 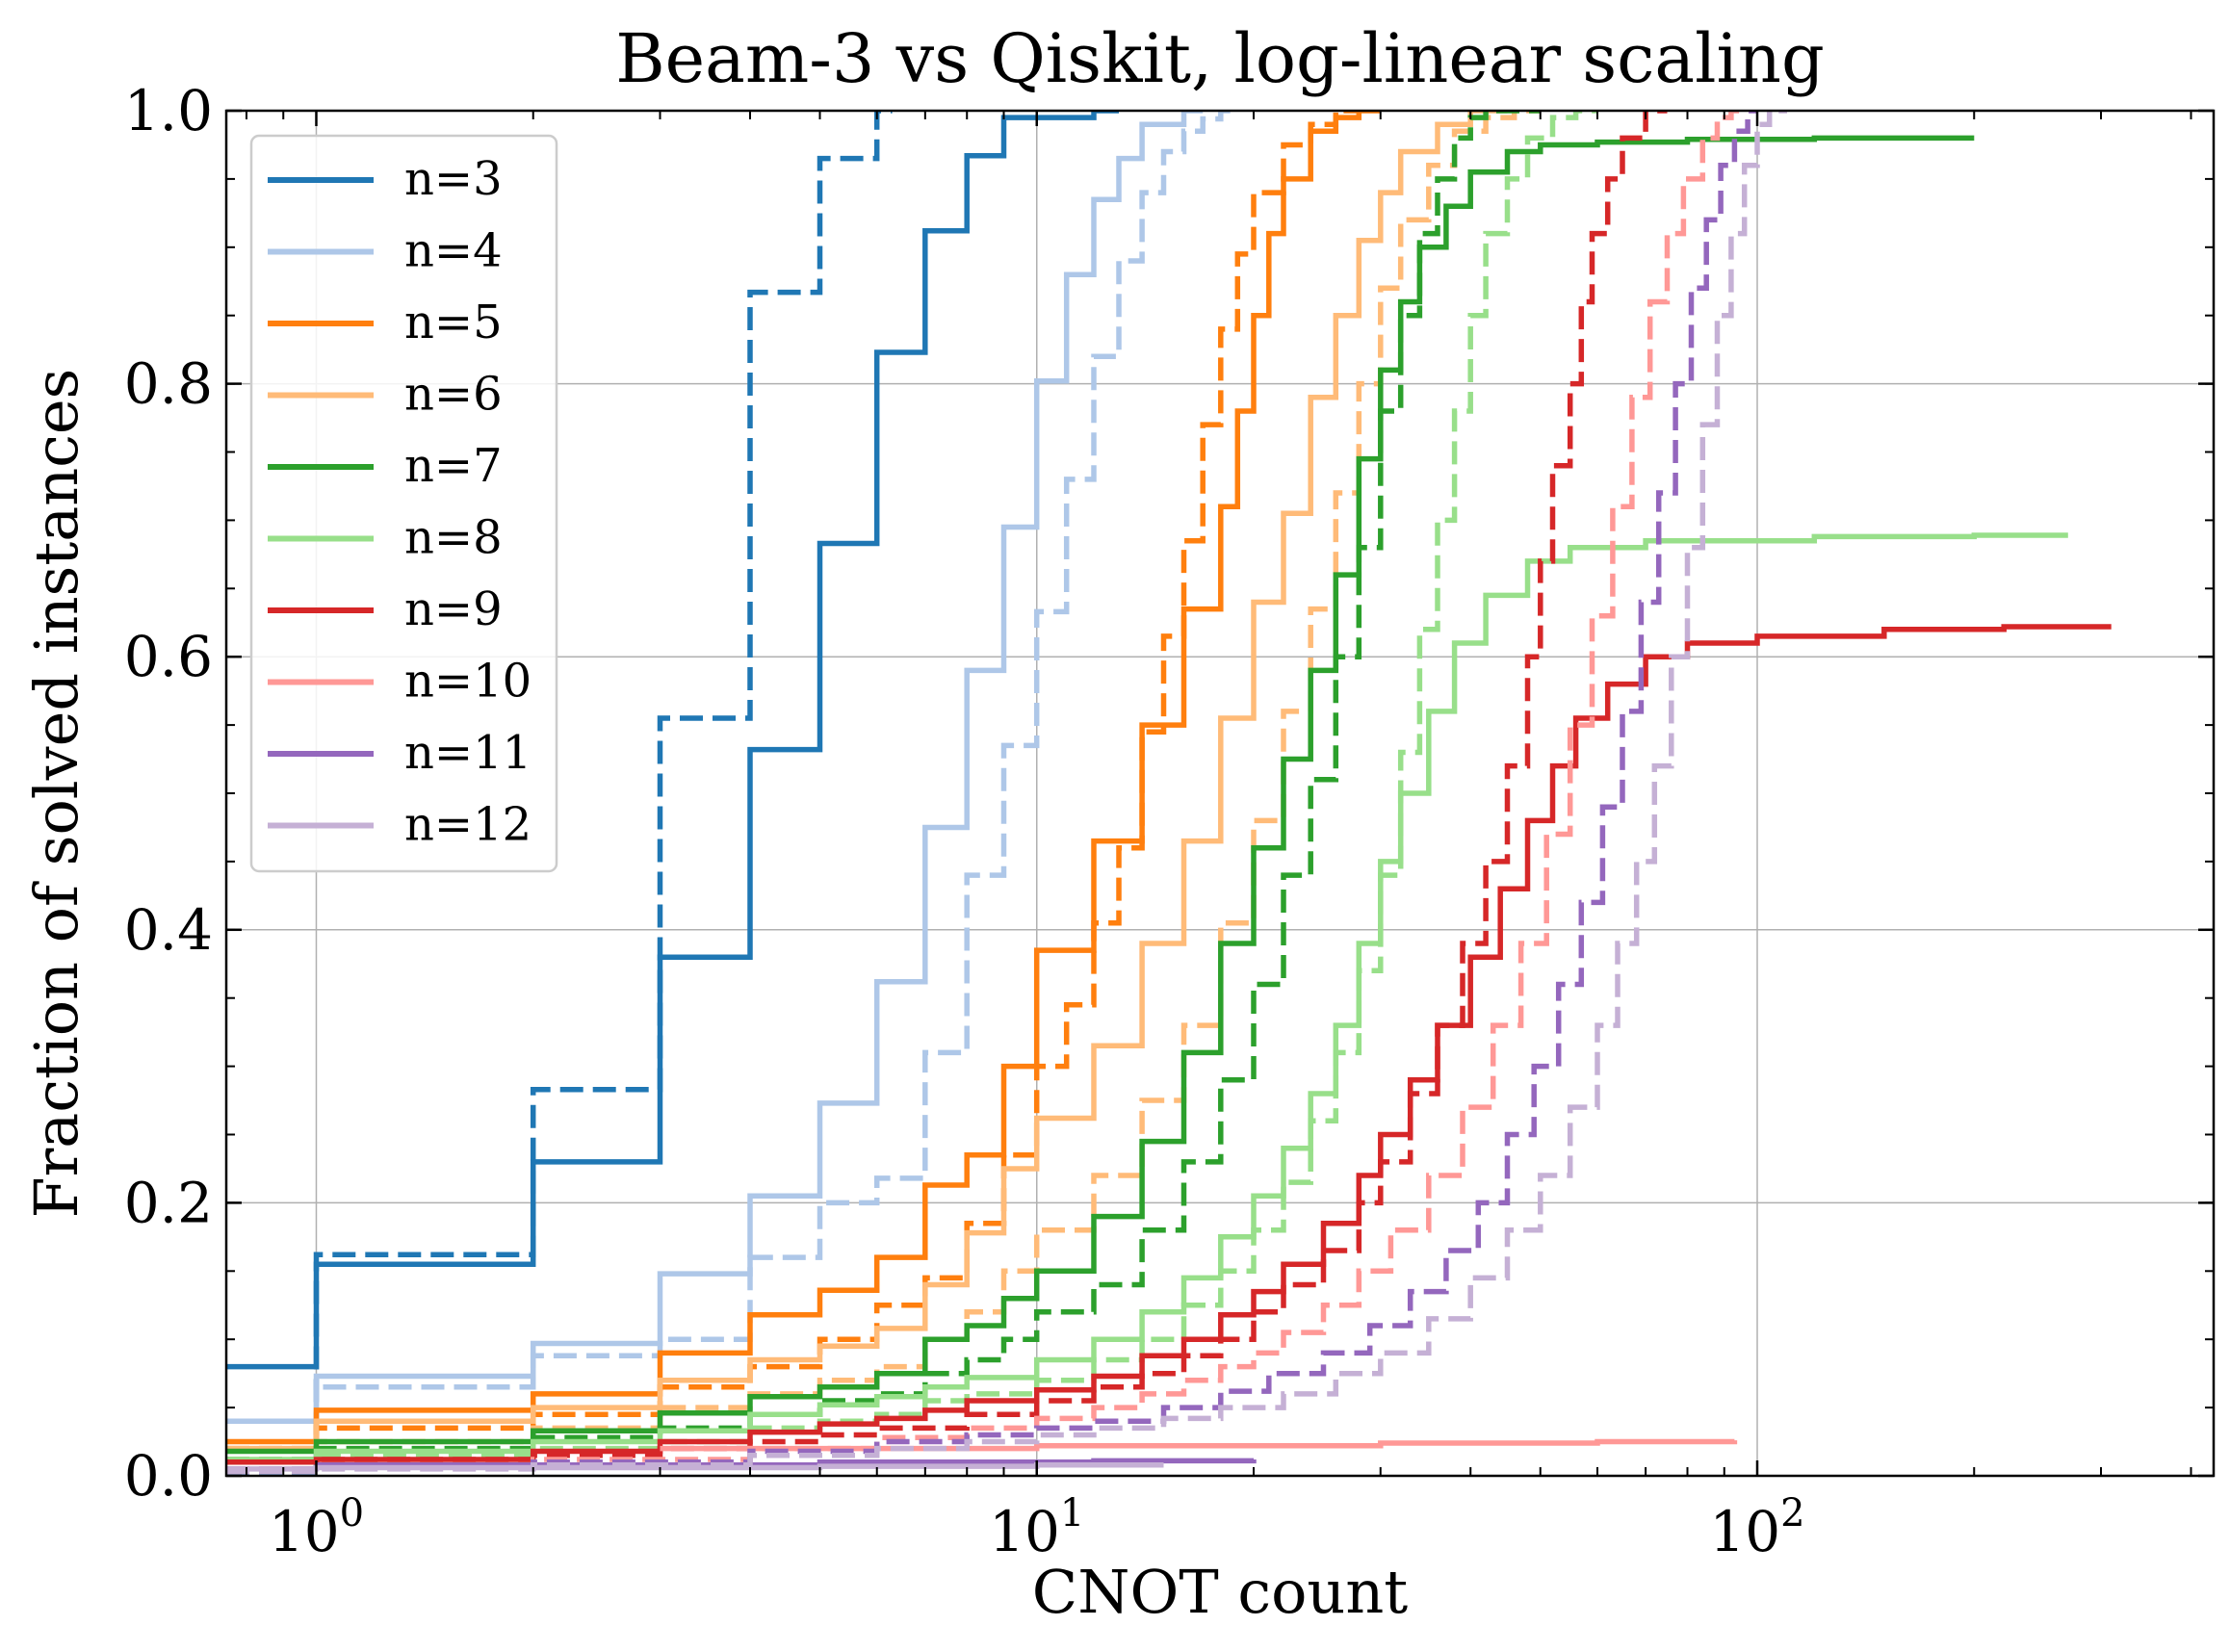 I want to click on y-tick-label: 0.6, so click(x=168, y=656).